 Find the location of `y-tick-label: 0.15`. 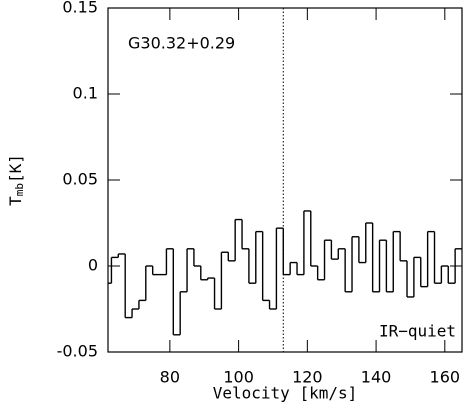

y-tick-label: 0.15 is located at coordinates (80, 8).